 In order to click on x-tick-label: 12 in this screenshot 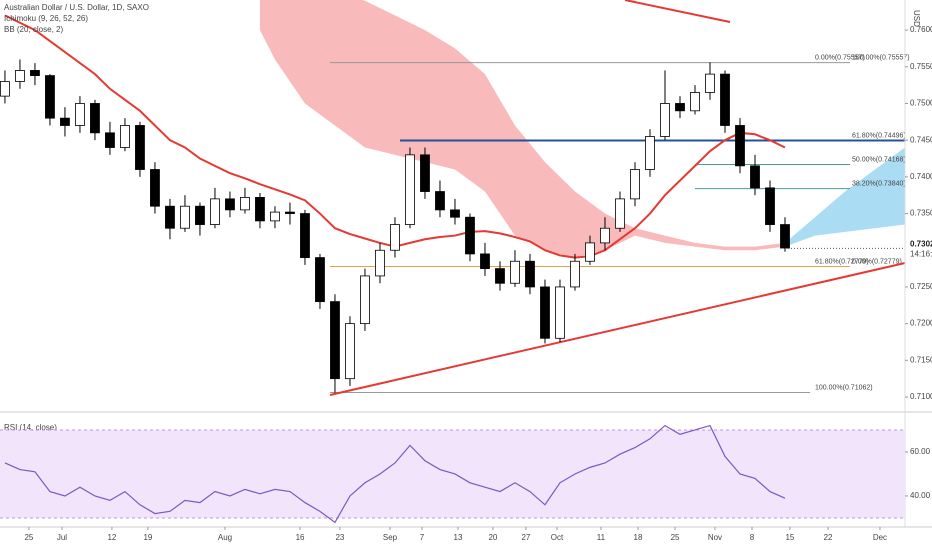, I will do `click(111, 537)`.